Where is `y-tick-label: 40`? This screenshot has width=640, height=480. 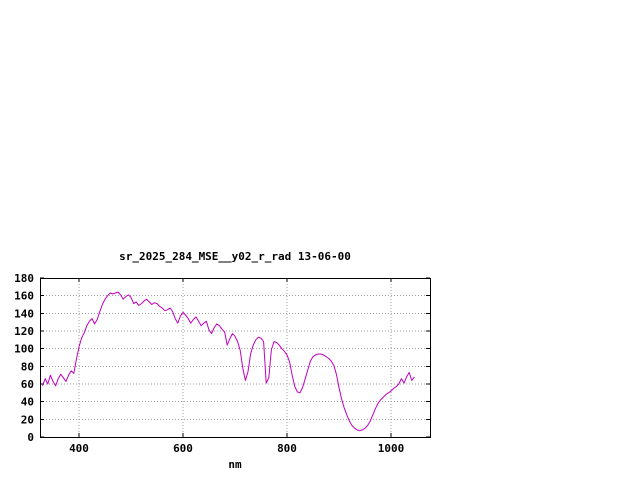
y-tick-label: 40 is located at coordinates (27, 402).